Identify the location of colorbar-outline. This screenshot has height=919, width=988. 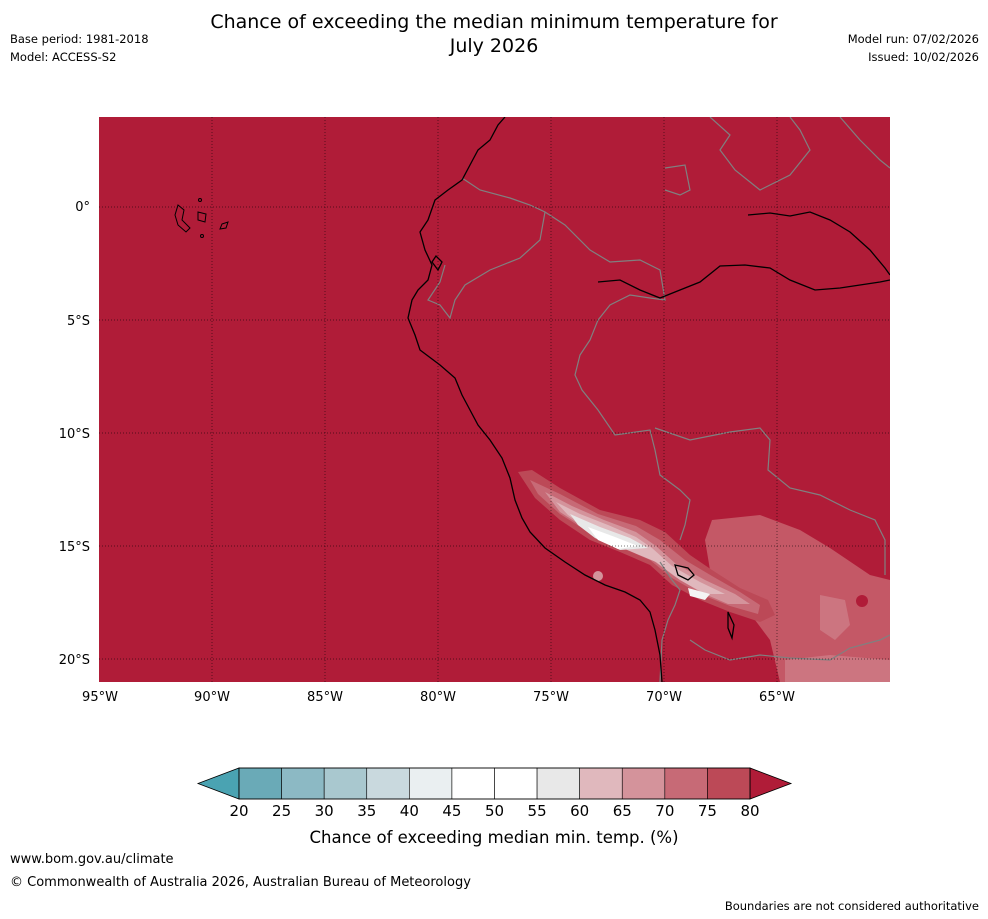
(494, 783).